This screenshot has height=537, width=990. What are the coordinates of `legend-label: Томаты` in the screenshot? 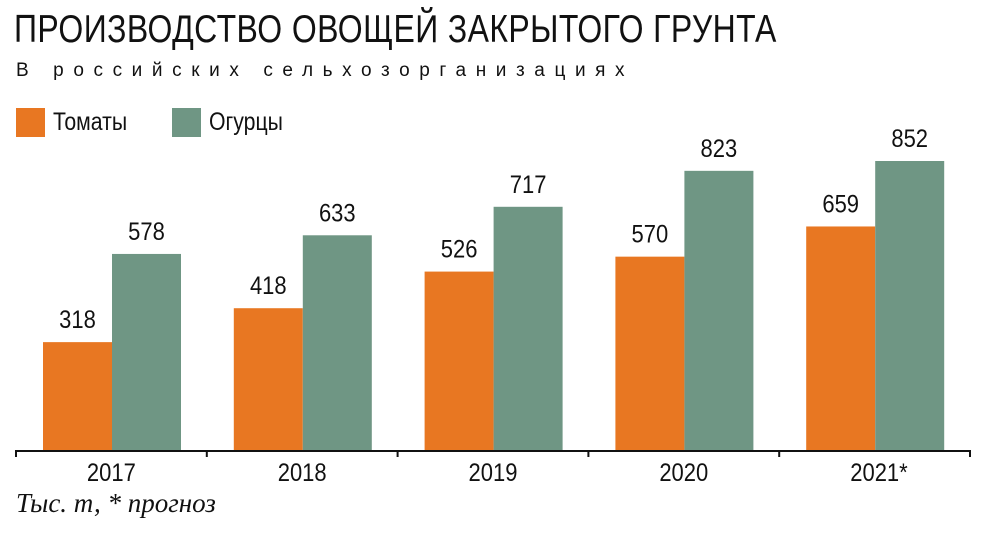 It's located at (90, 122).